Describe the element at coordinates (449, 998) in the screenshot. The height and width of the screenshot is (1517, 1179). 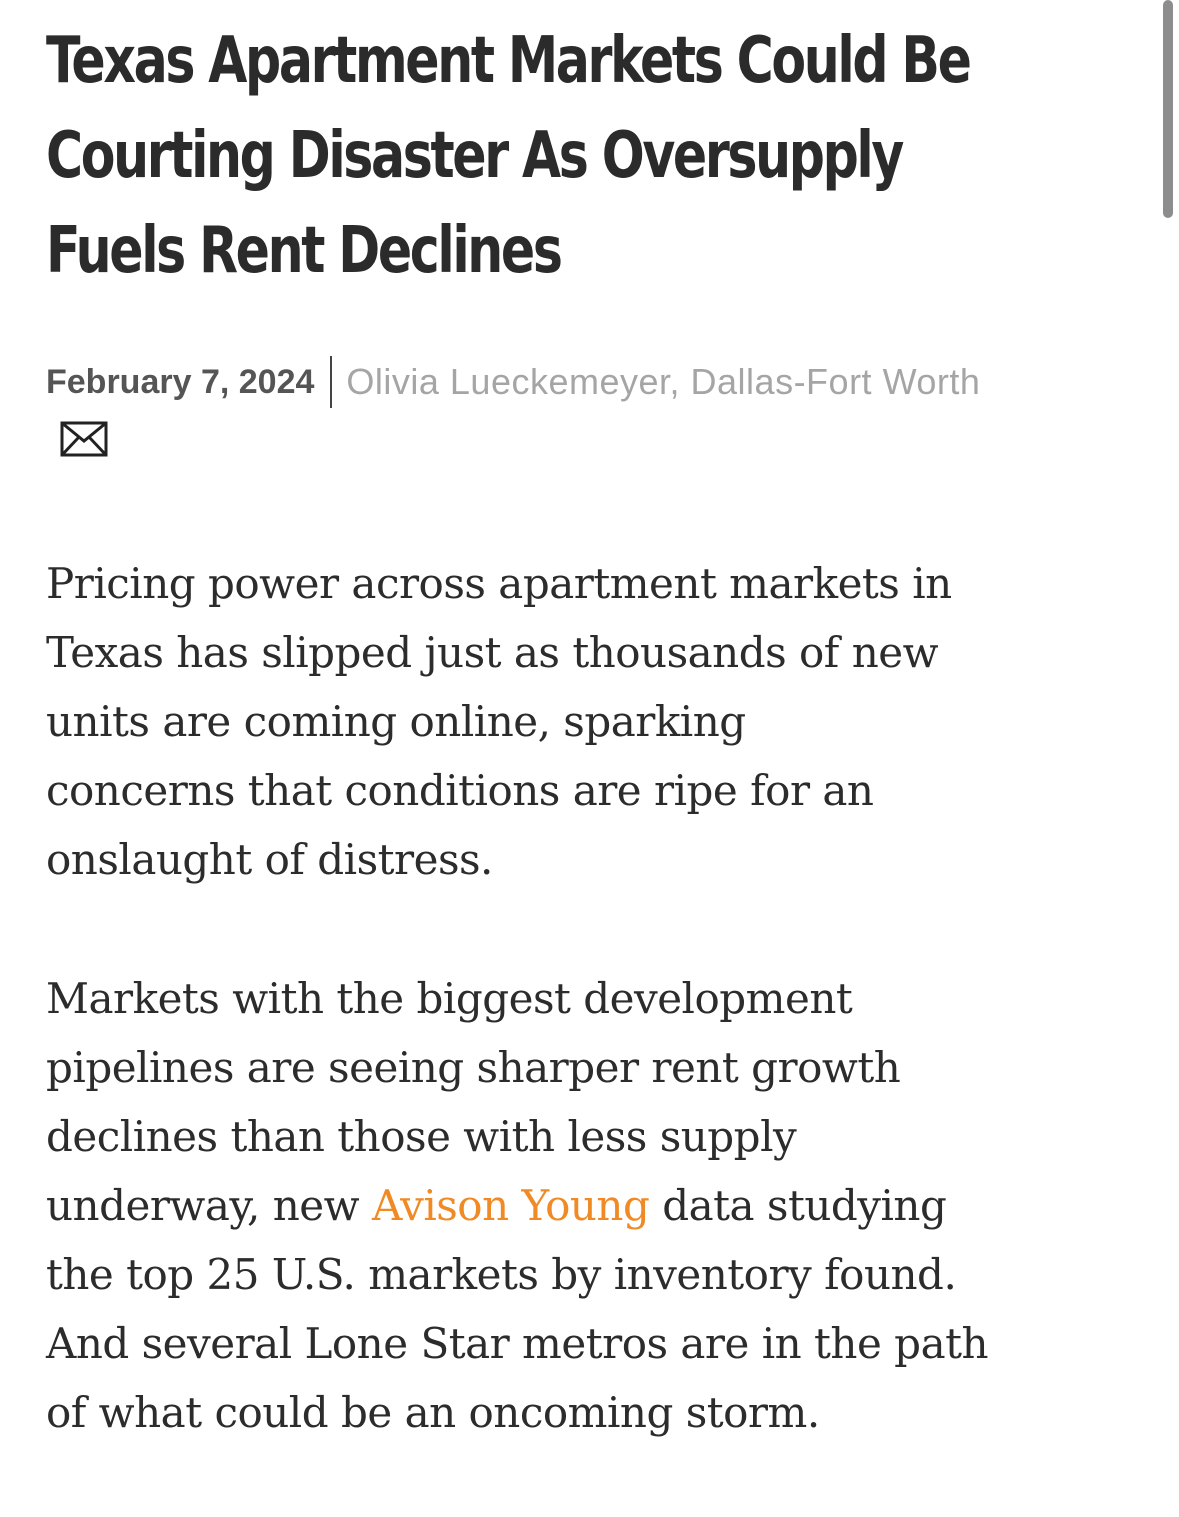
I see `paragraph-2-line-1: Markets with the biggest development` at that location.